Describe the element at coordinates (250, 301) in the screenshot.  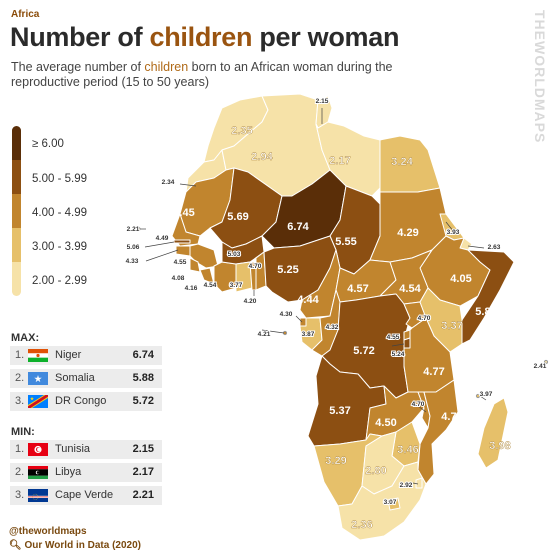
I see `map-label-benin: 4.20` at that location.